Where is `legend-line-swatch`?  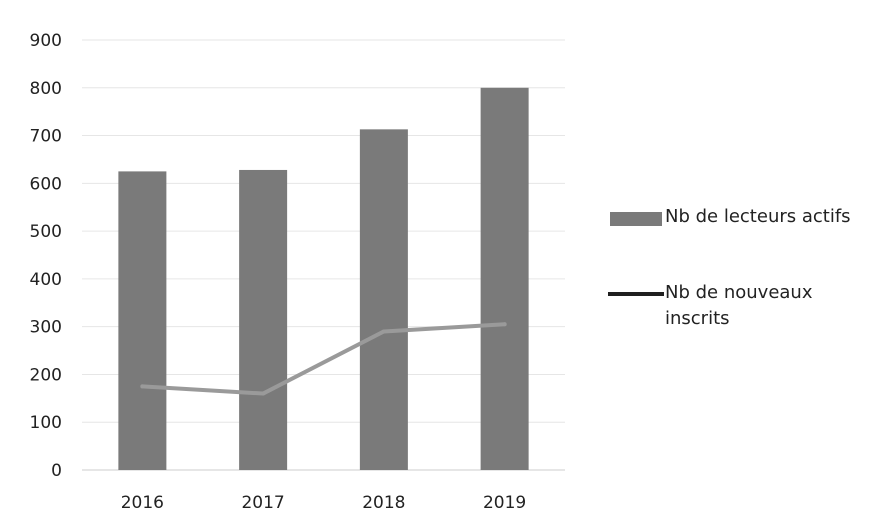
legend-line-swatch is located at coordinates (636, 294).